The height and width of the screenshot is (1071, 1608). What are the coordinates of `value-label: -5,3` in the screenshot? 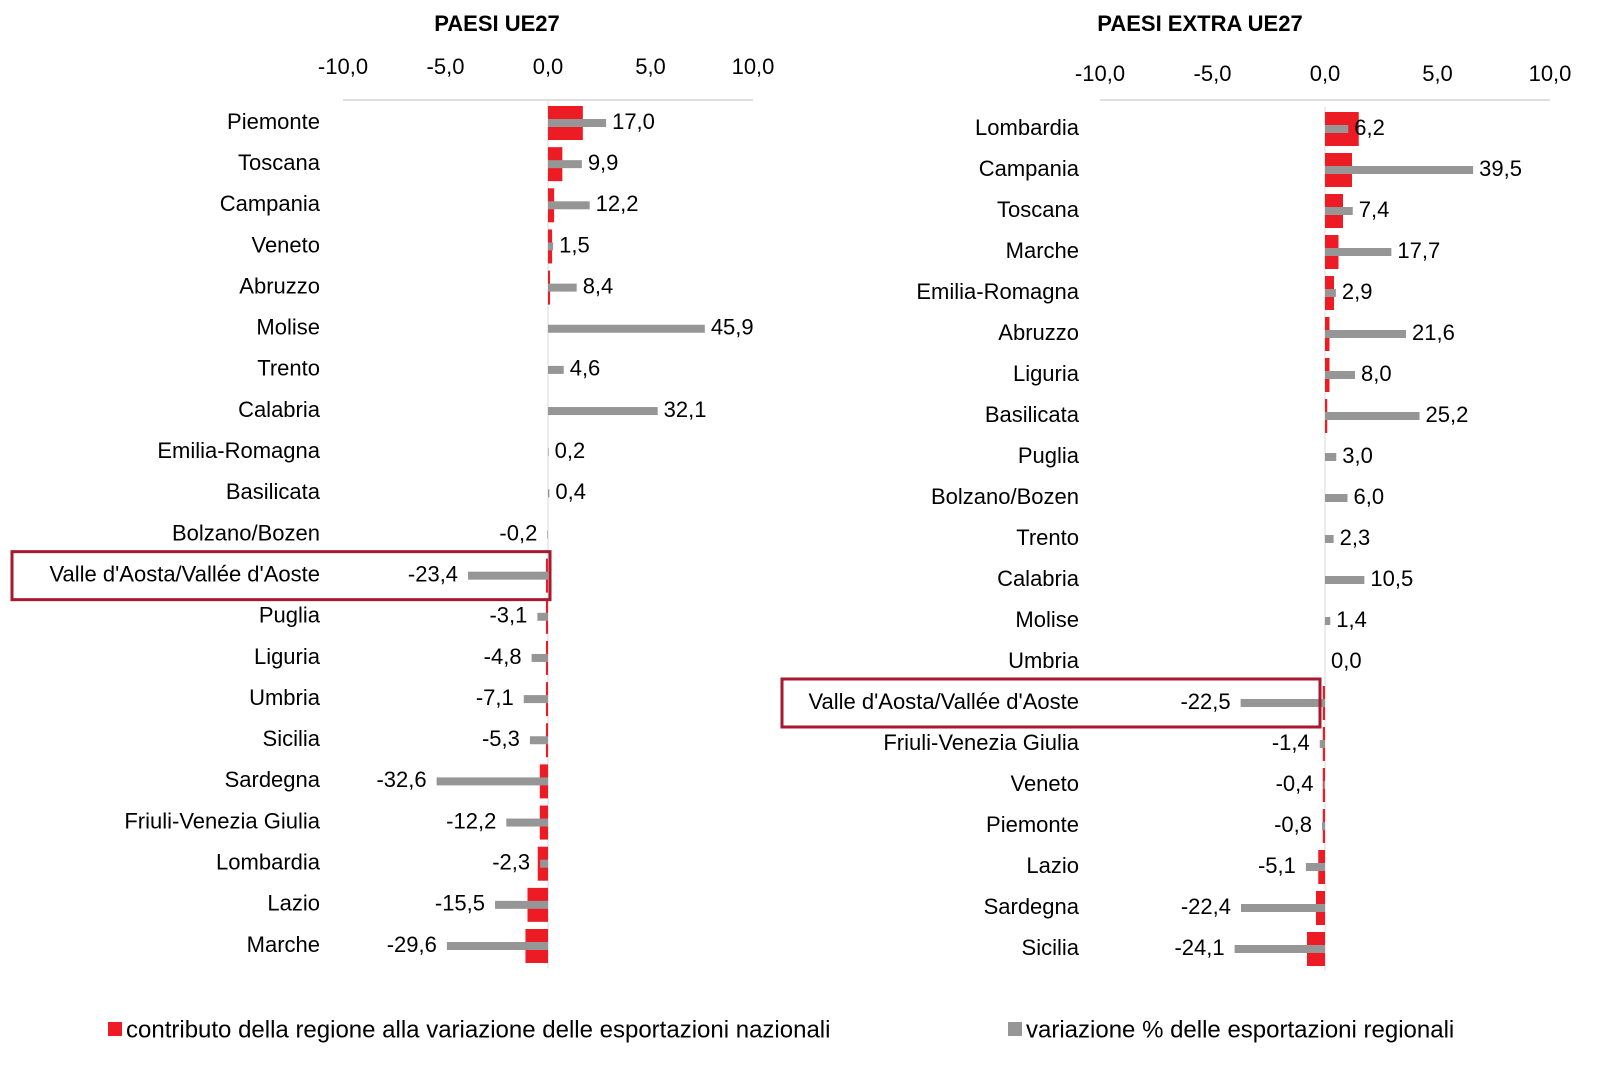 It's located at (501, 738).